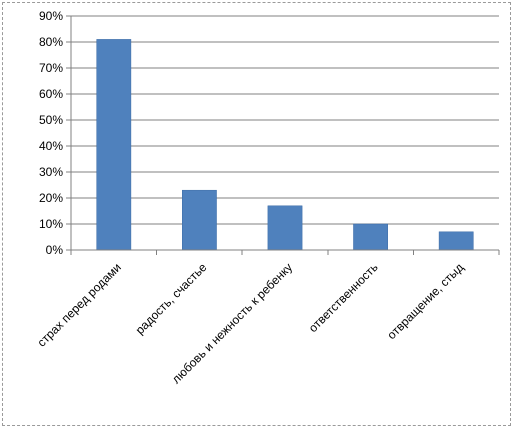 This screenshot has height=431, width=516. What do you see at coordinates (343, 297) in the screenshot?
I see `x-tick-label: ответственность` at bounding box center [343, 297].